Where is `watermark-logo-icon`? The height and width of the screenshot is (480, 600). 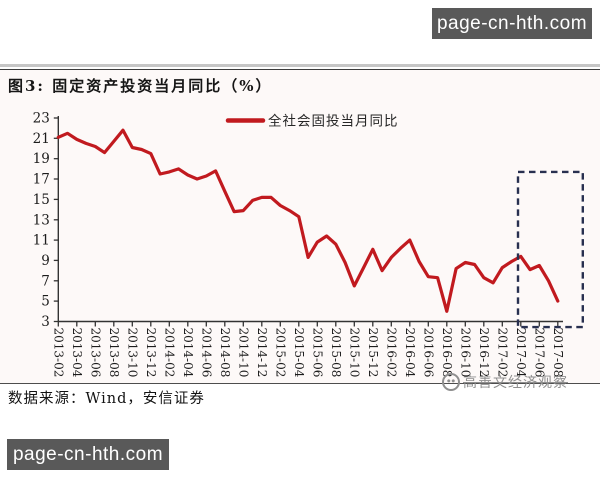 watermark-logo-icon is located at coordinates (451, 382).